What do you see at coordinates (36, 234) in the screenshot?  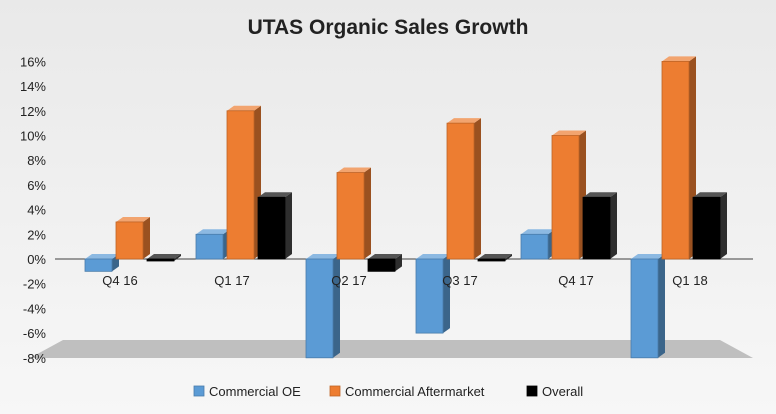 I see `y-tick-label: 2%` at bounding box center [36, 234].